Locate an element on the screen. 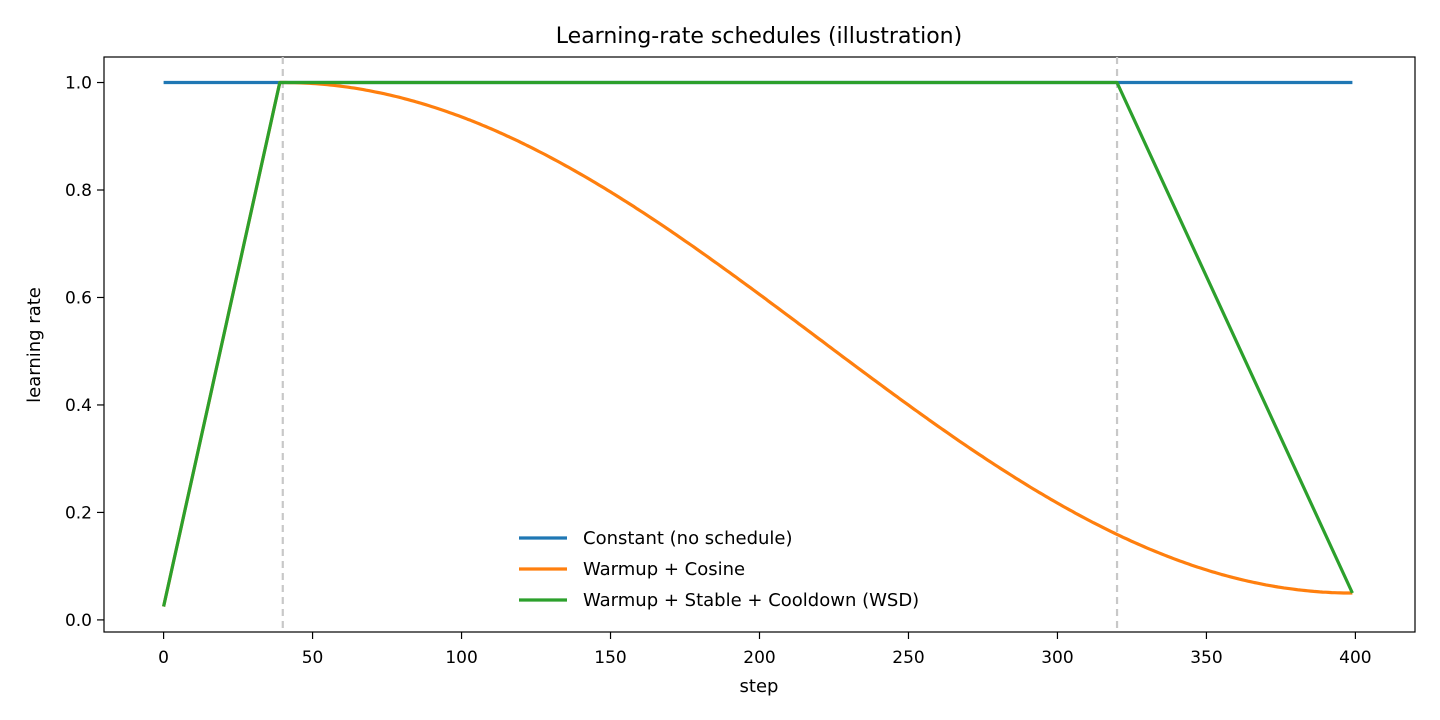 Image resolution: width=1440 pixels, height=720 pixels. y-tick-label: 0.4 is located at coordinates (78, 406).